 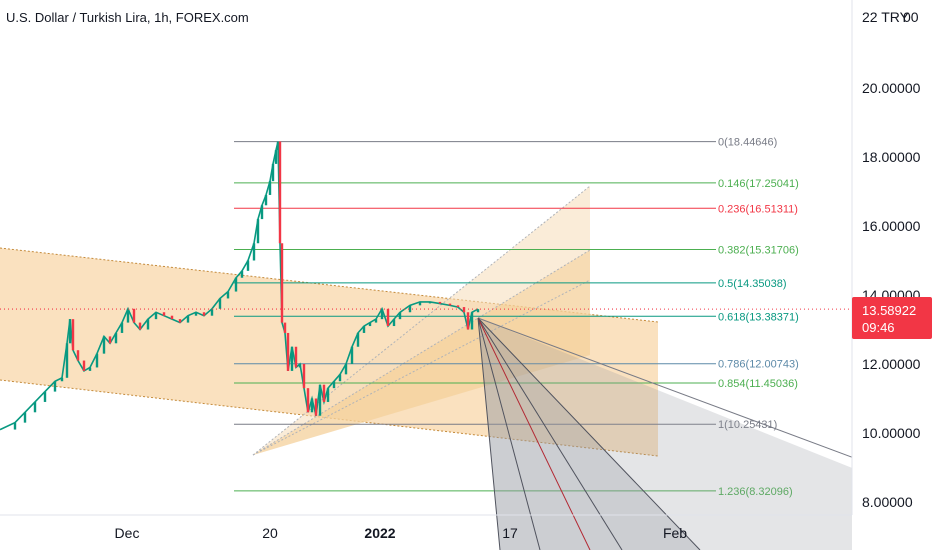 What do you see at coordinates (747, 143) in the screenshot?
I see `fib-level-label: 0(18.44646)` at bounding box center [747, 143].